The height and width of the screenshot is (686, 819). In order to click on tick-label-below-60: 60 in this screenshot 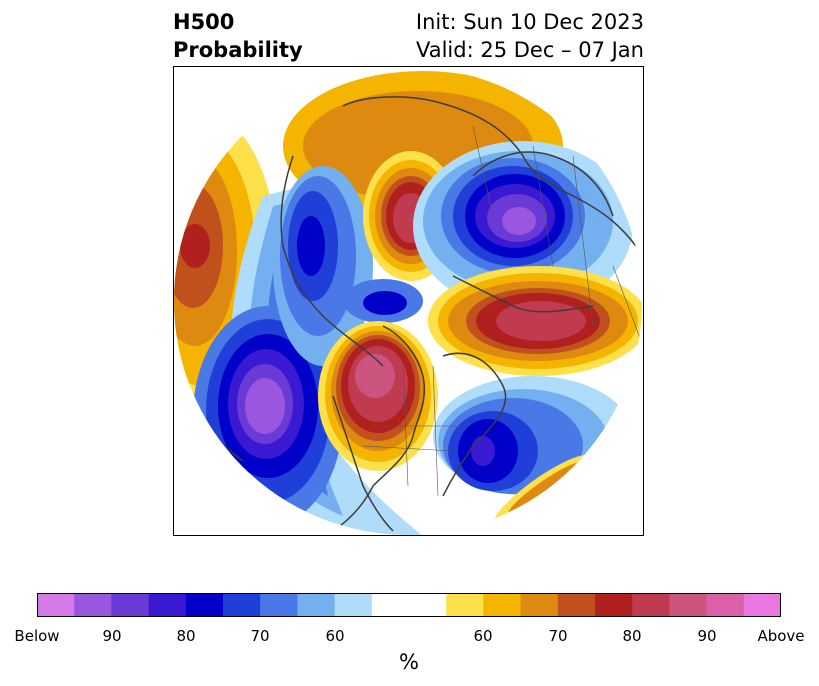, I will do `click(335, 636)`.